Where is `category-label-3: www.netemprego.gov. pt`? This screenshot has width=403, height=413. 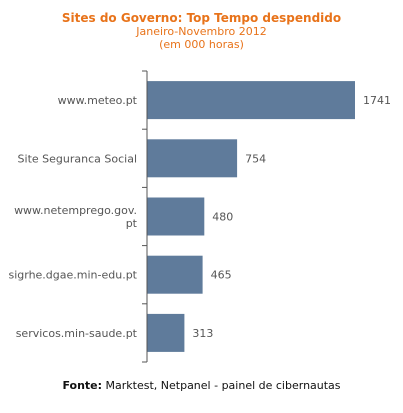
category-label-3: www.netemprego.gov. pt is located at coordinates (76, 217).